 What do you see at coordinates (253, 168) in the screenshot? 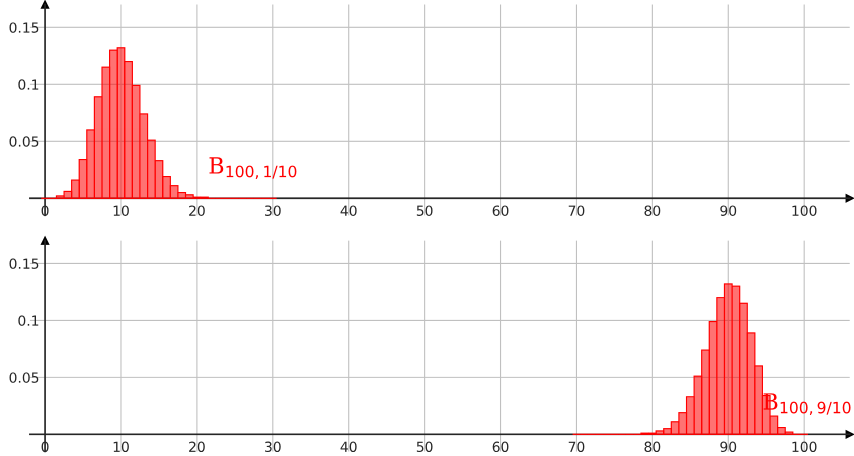
I see `series-label: B$_{100,1/10}$` at bounding box center [253, 168].